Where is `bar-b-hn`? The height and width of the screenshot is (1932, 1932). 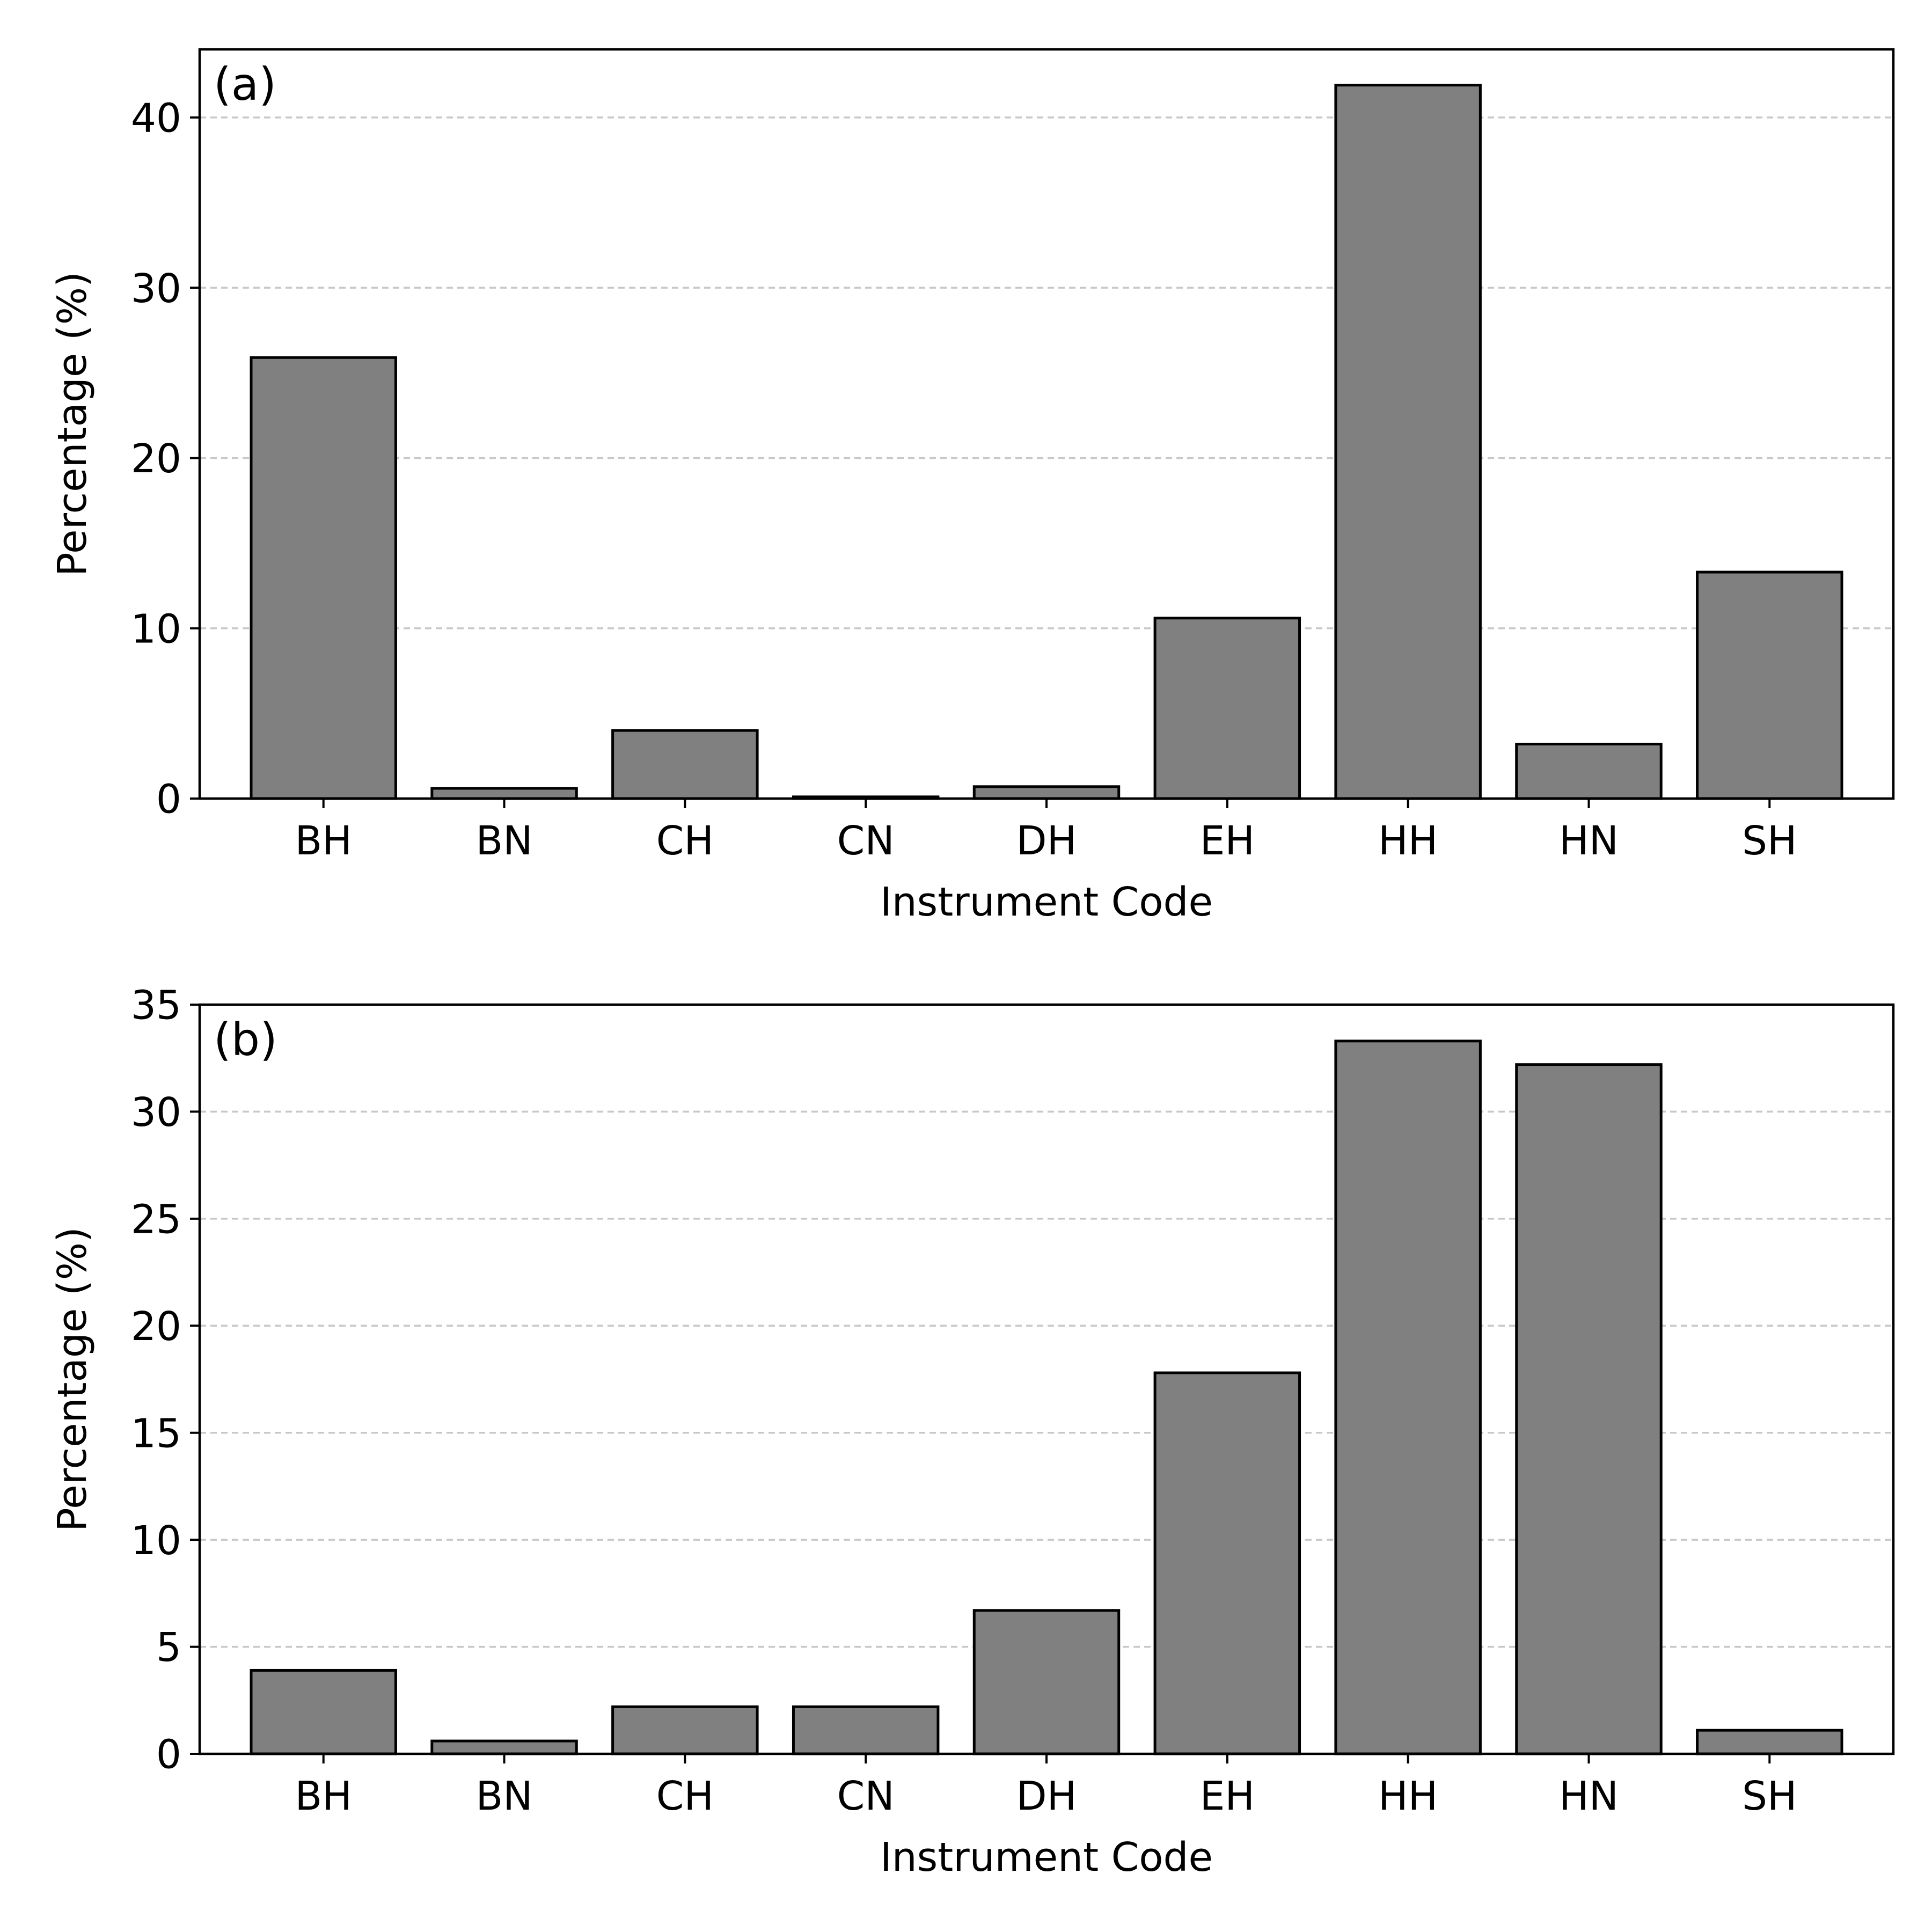 bar-b-hn is located at coordinates (1589, 1409).